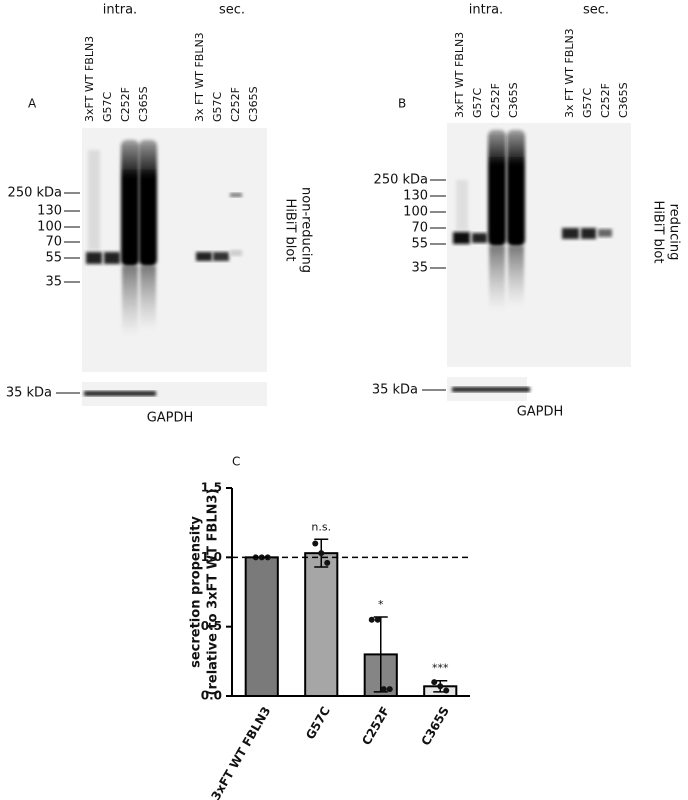  What do you see at coordinates (306, 230) in the screenshot?
I see `blot-label: non-reducing` at bounding box center [306, 230].